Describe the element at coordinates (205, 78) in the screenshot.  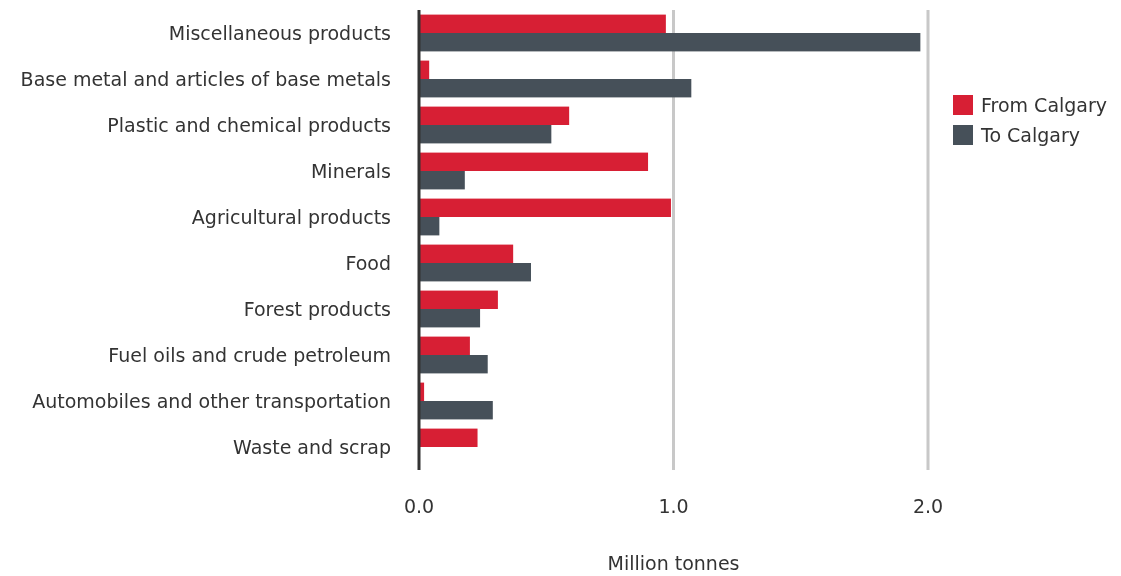
I see `y-tick-label: Base metal and articles of base metals` at that location.